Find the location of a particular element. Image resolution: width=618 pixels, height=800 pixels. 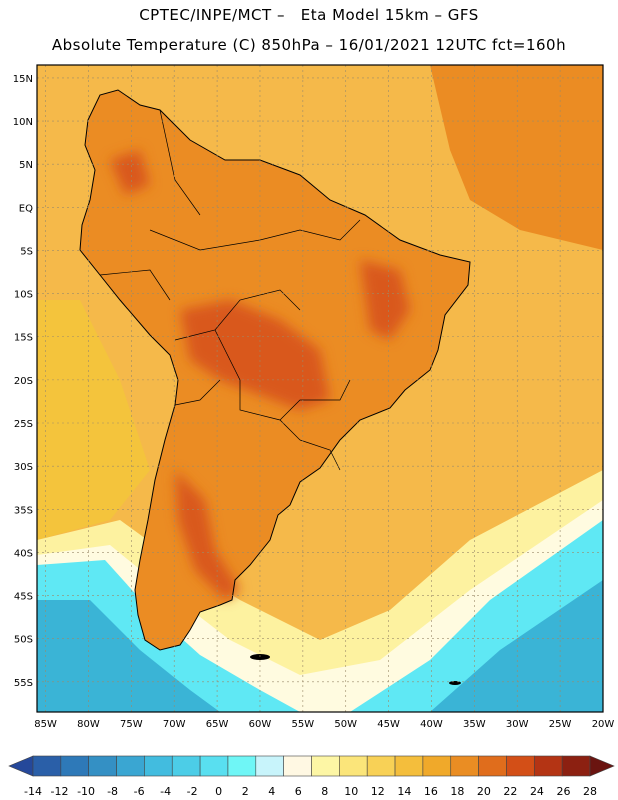

lat-label: 10N is located at coordinates (23, 122).